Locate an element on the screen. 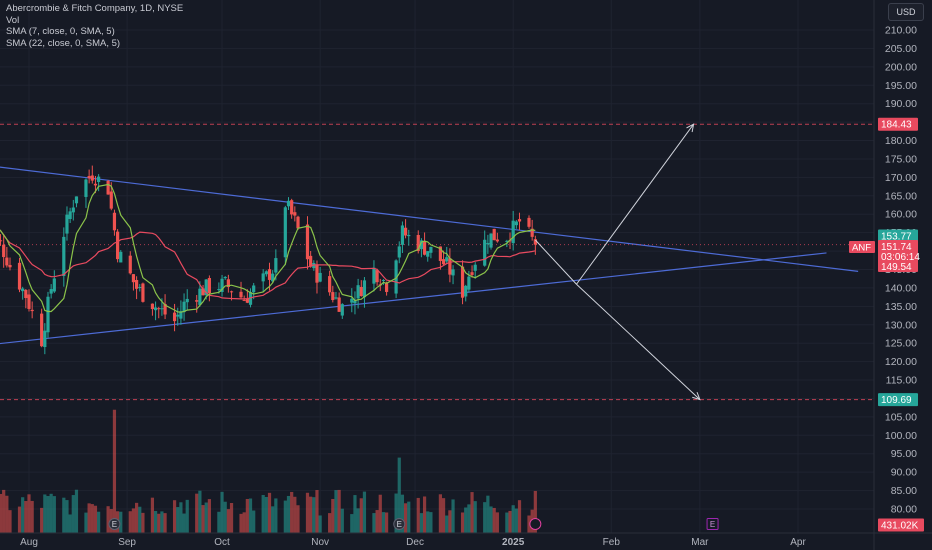 This screenshot has height=550, width=932. projection-arrows is located at coordinates (617, 262).